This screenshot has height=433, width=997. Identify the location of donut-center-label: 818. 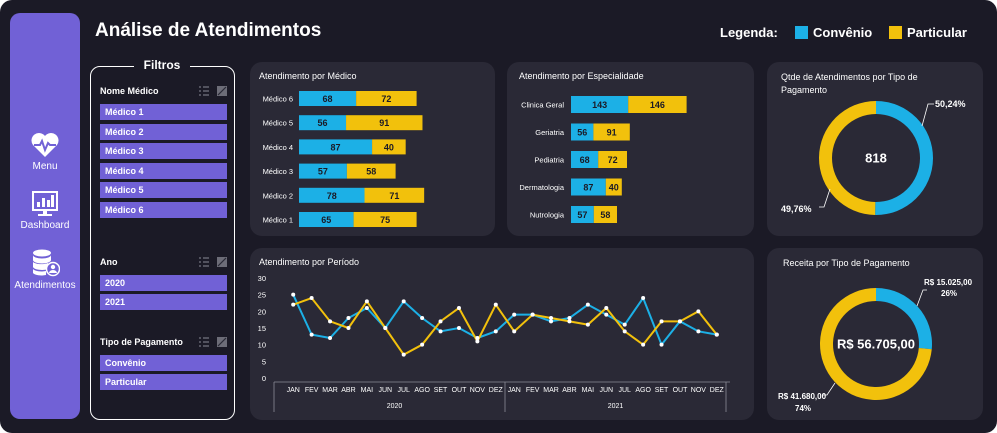
(876, 158).